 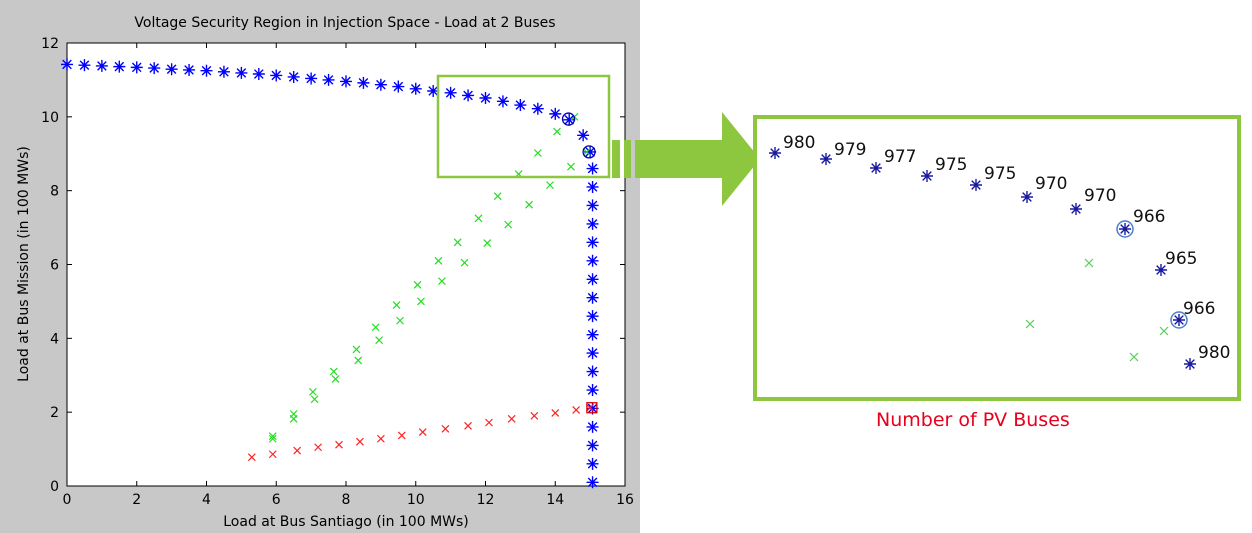 What do you see at coordinates (850, 150) in the screenshot?
I see `zoom-point-label: 979` at bounding box center [850, 150].